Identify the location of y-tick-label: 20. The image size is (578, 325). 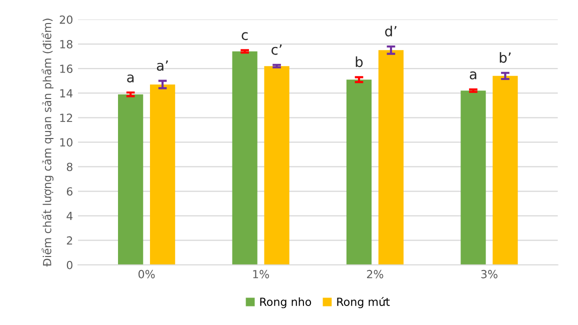
(66, 19).